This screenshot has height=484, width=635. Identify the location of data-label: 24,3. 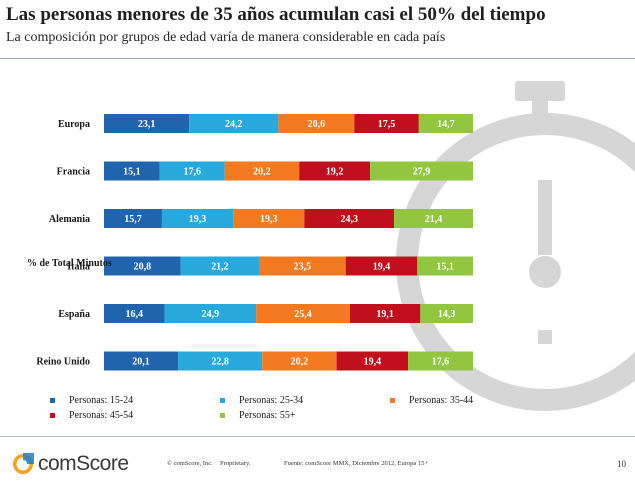
(349, 219).